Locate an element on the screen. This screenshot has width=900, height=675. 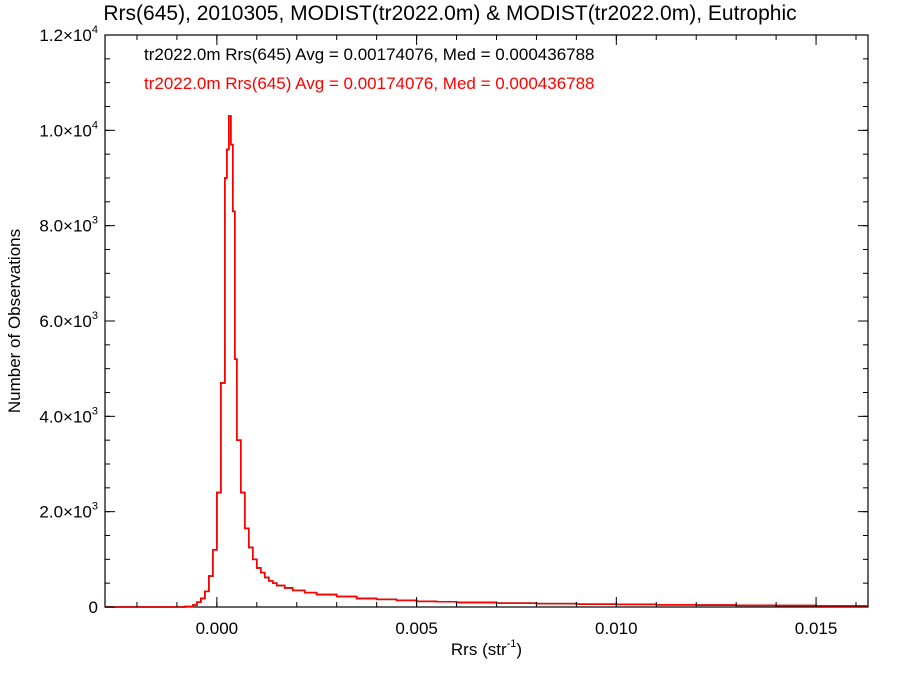
x-tick-label: 0.000 is located at coordinates (217, 628).